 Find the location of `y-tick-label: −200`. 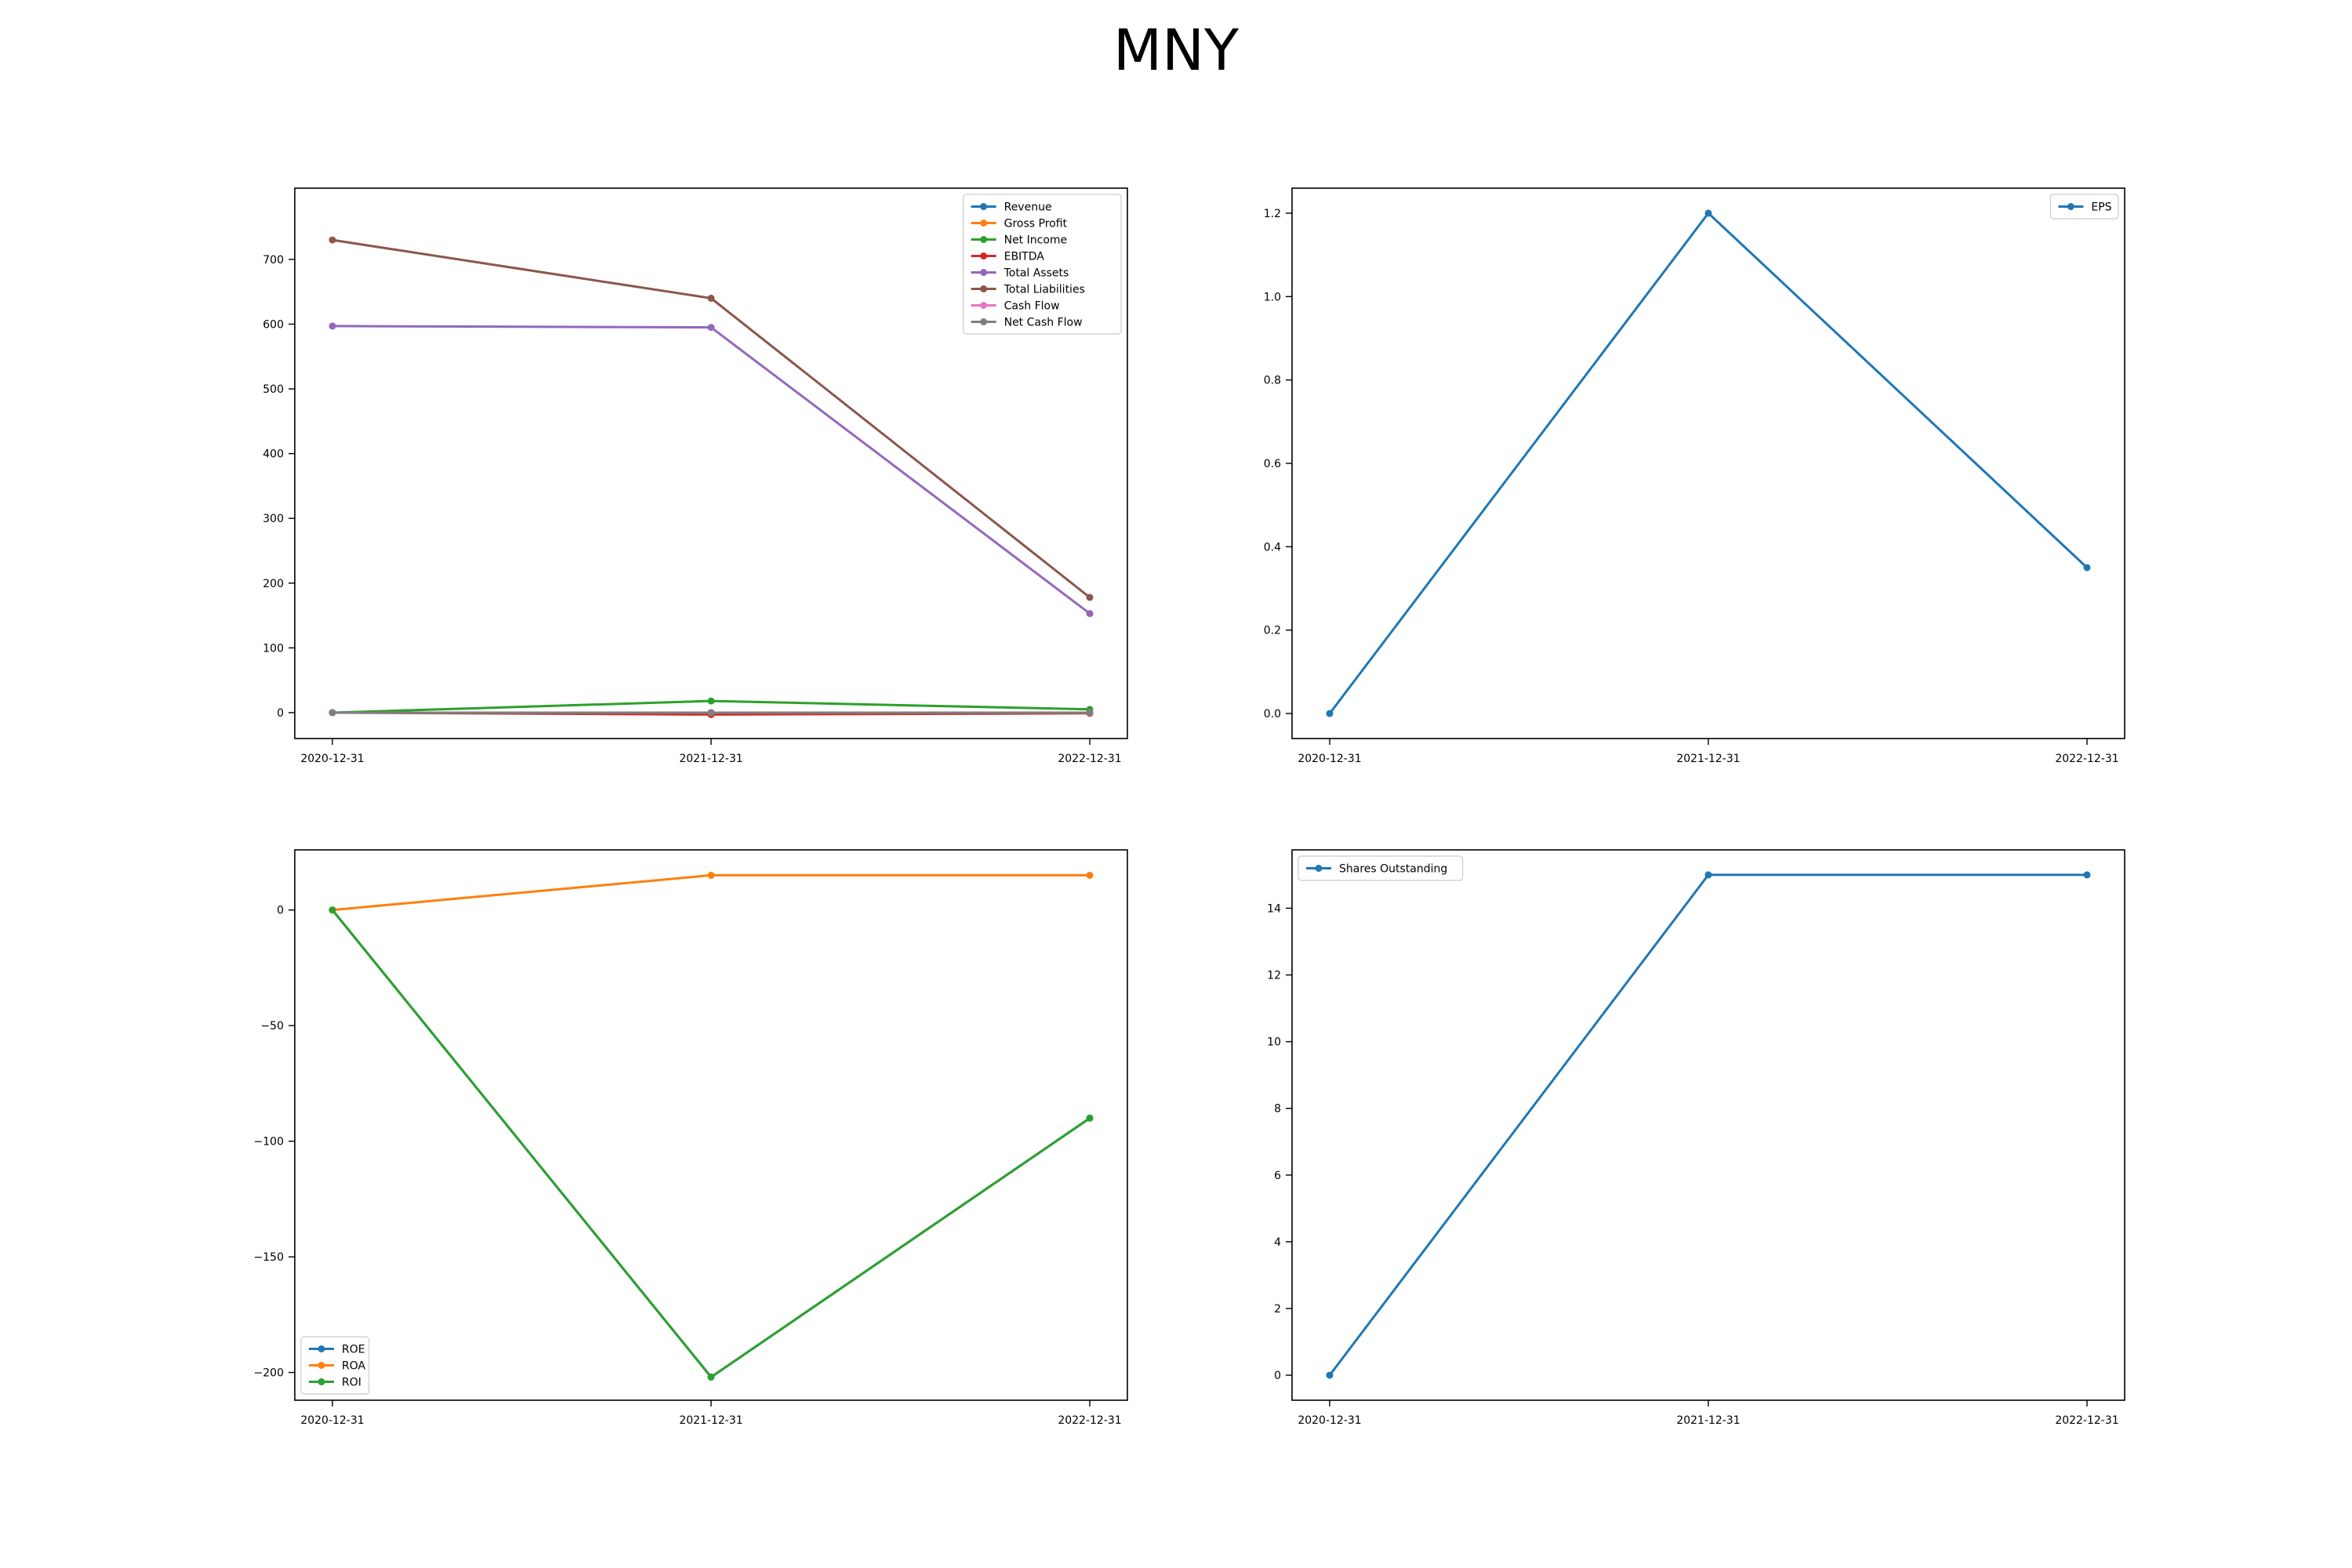

y-tick-label: −200 is located at coordinates (269, 1373).